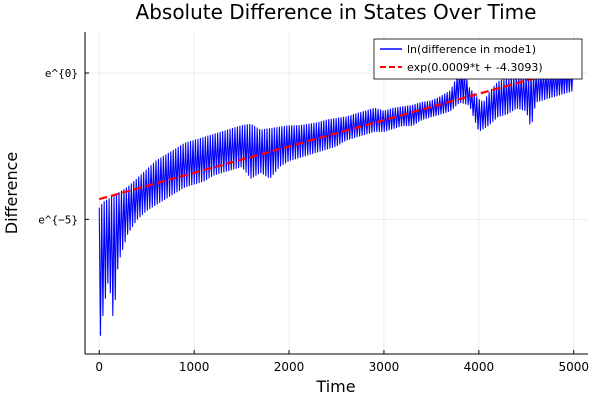 This screenshot has height=400, width=600. I want to click on x-tick-label: 3000, so click(384, 367).